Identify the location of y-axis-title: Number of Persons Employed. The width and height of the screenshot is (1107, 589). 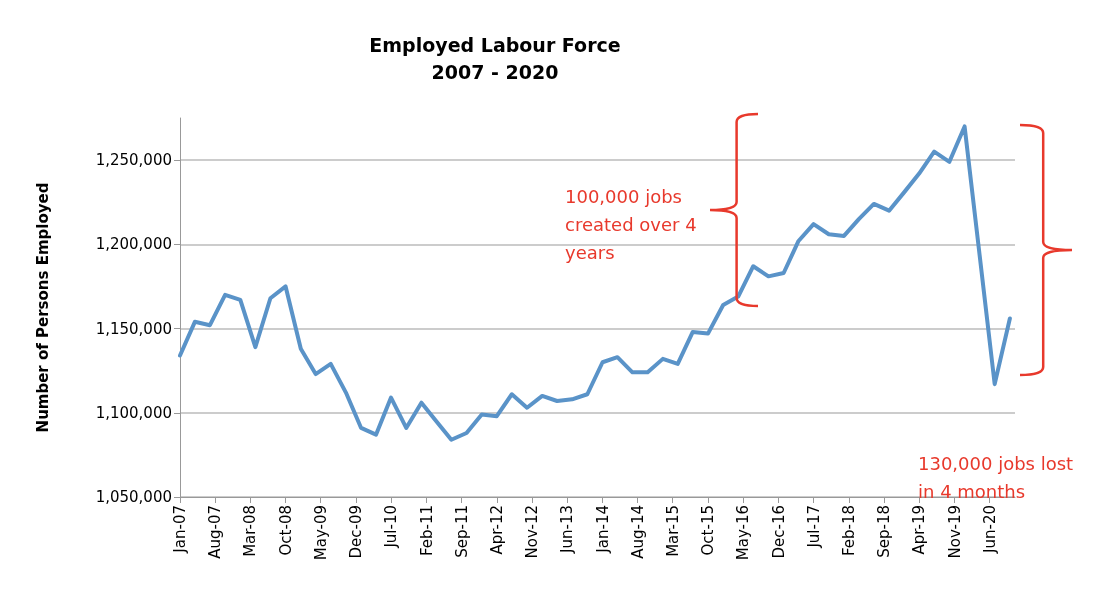
(42, 307).